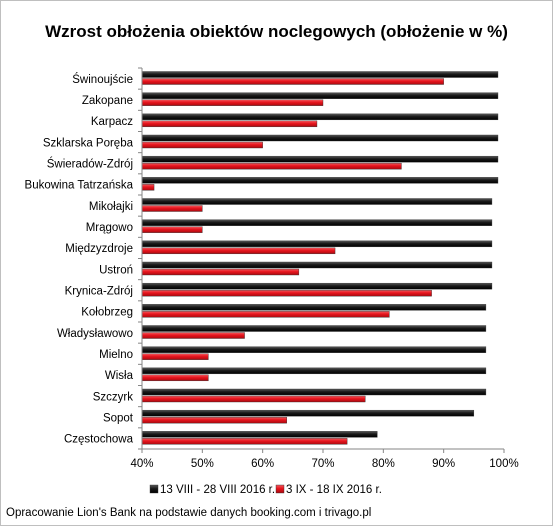 Image resolution: width=553 pixels, height=526 pixels. I want to click on category-label: Szczyrk, so click(113, 397).